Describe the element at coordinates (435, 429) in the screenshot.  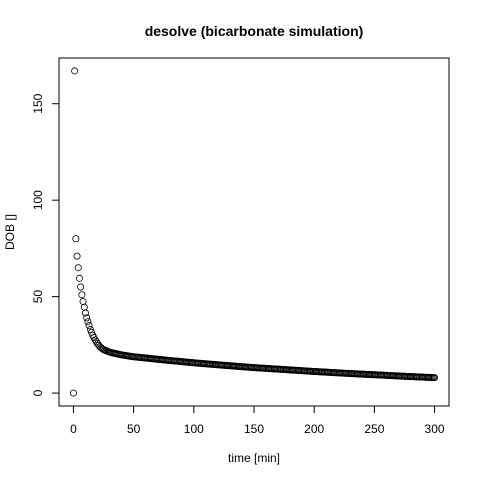
I see `x-tick-label: 300` at that location.